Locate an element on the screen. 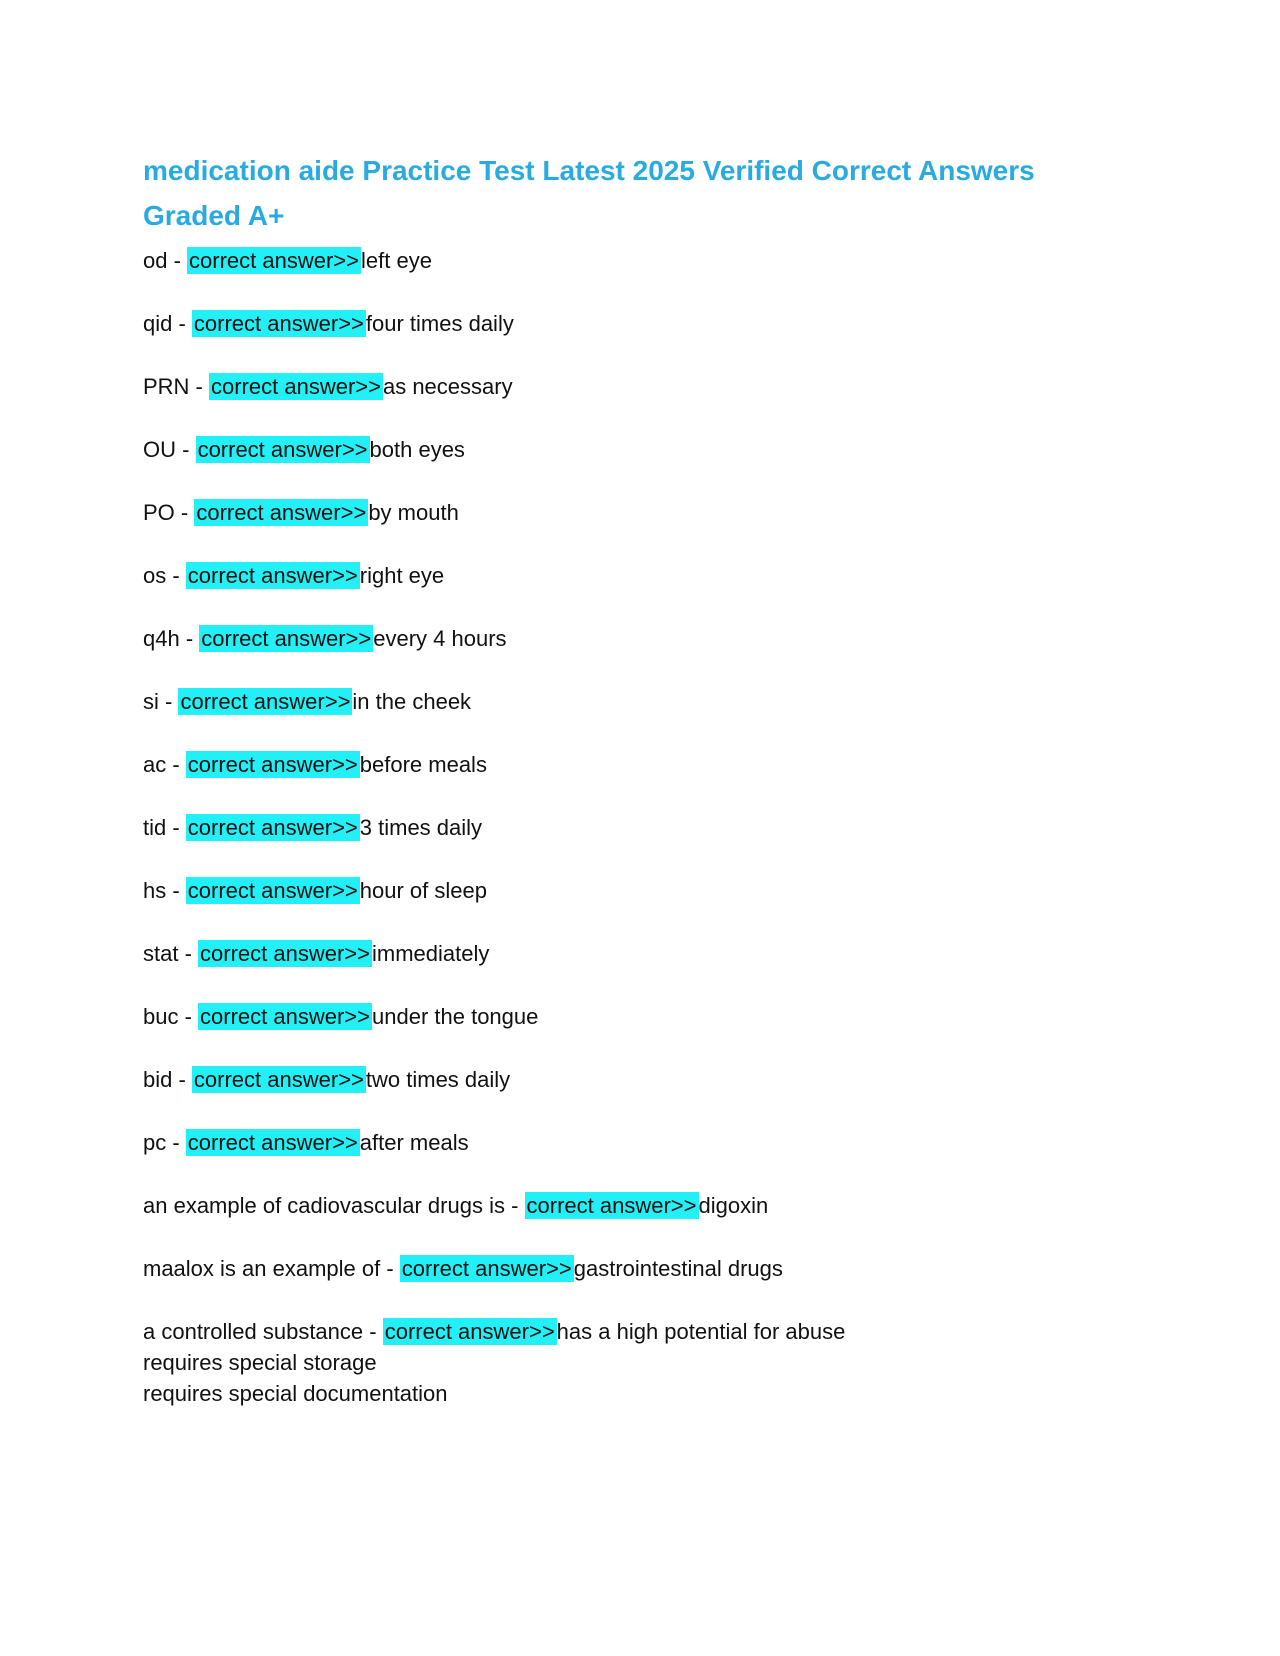 This screenshot has height=1656, width=1280. qa-term: a controlled substance - is located at coordinates (263, 1331).